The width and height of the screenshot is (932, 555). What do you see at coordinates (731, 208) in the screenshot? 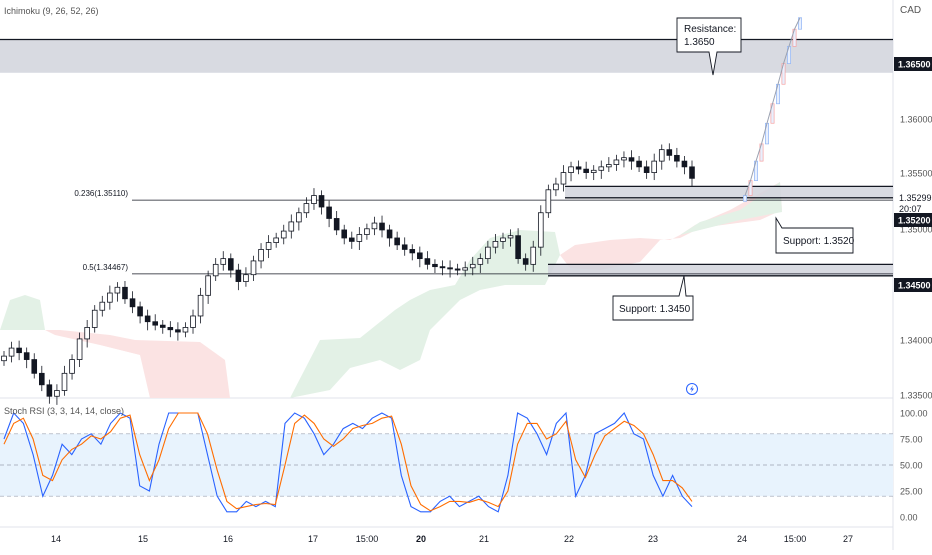
I see `cloud-bull` at bounding box center [731, 208].